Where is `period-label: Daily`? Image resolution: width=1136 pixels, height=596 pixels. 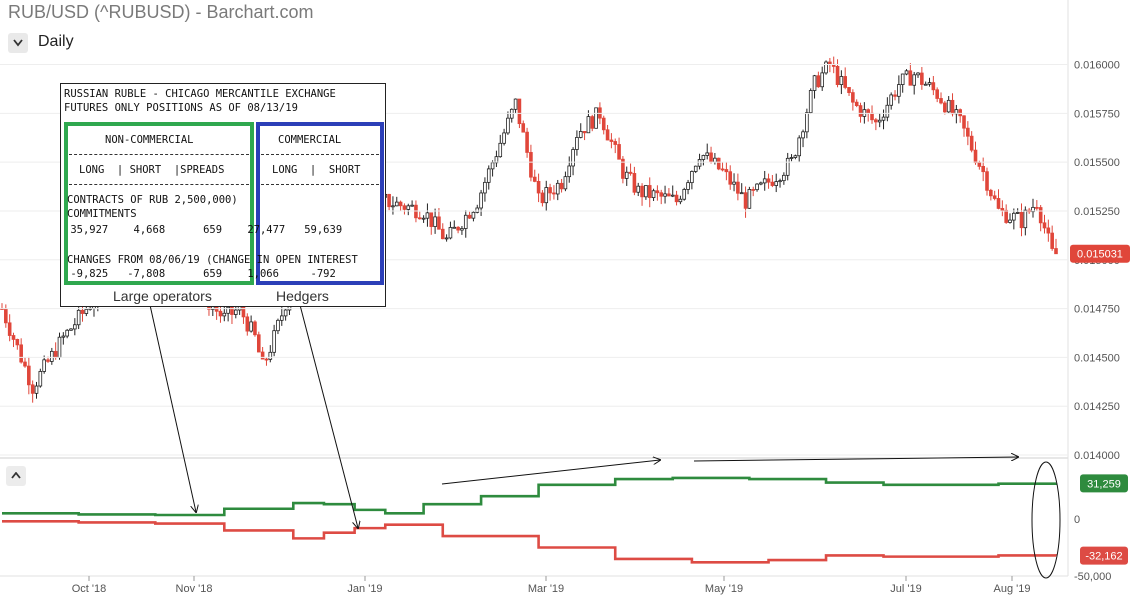 period-label: Daily is located at coordinates (56, 41).